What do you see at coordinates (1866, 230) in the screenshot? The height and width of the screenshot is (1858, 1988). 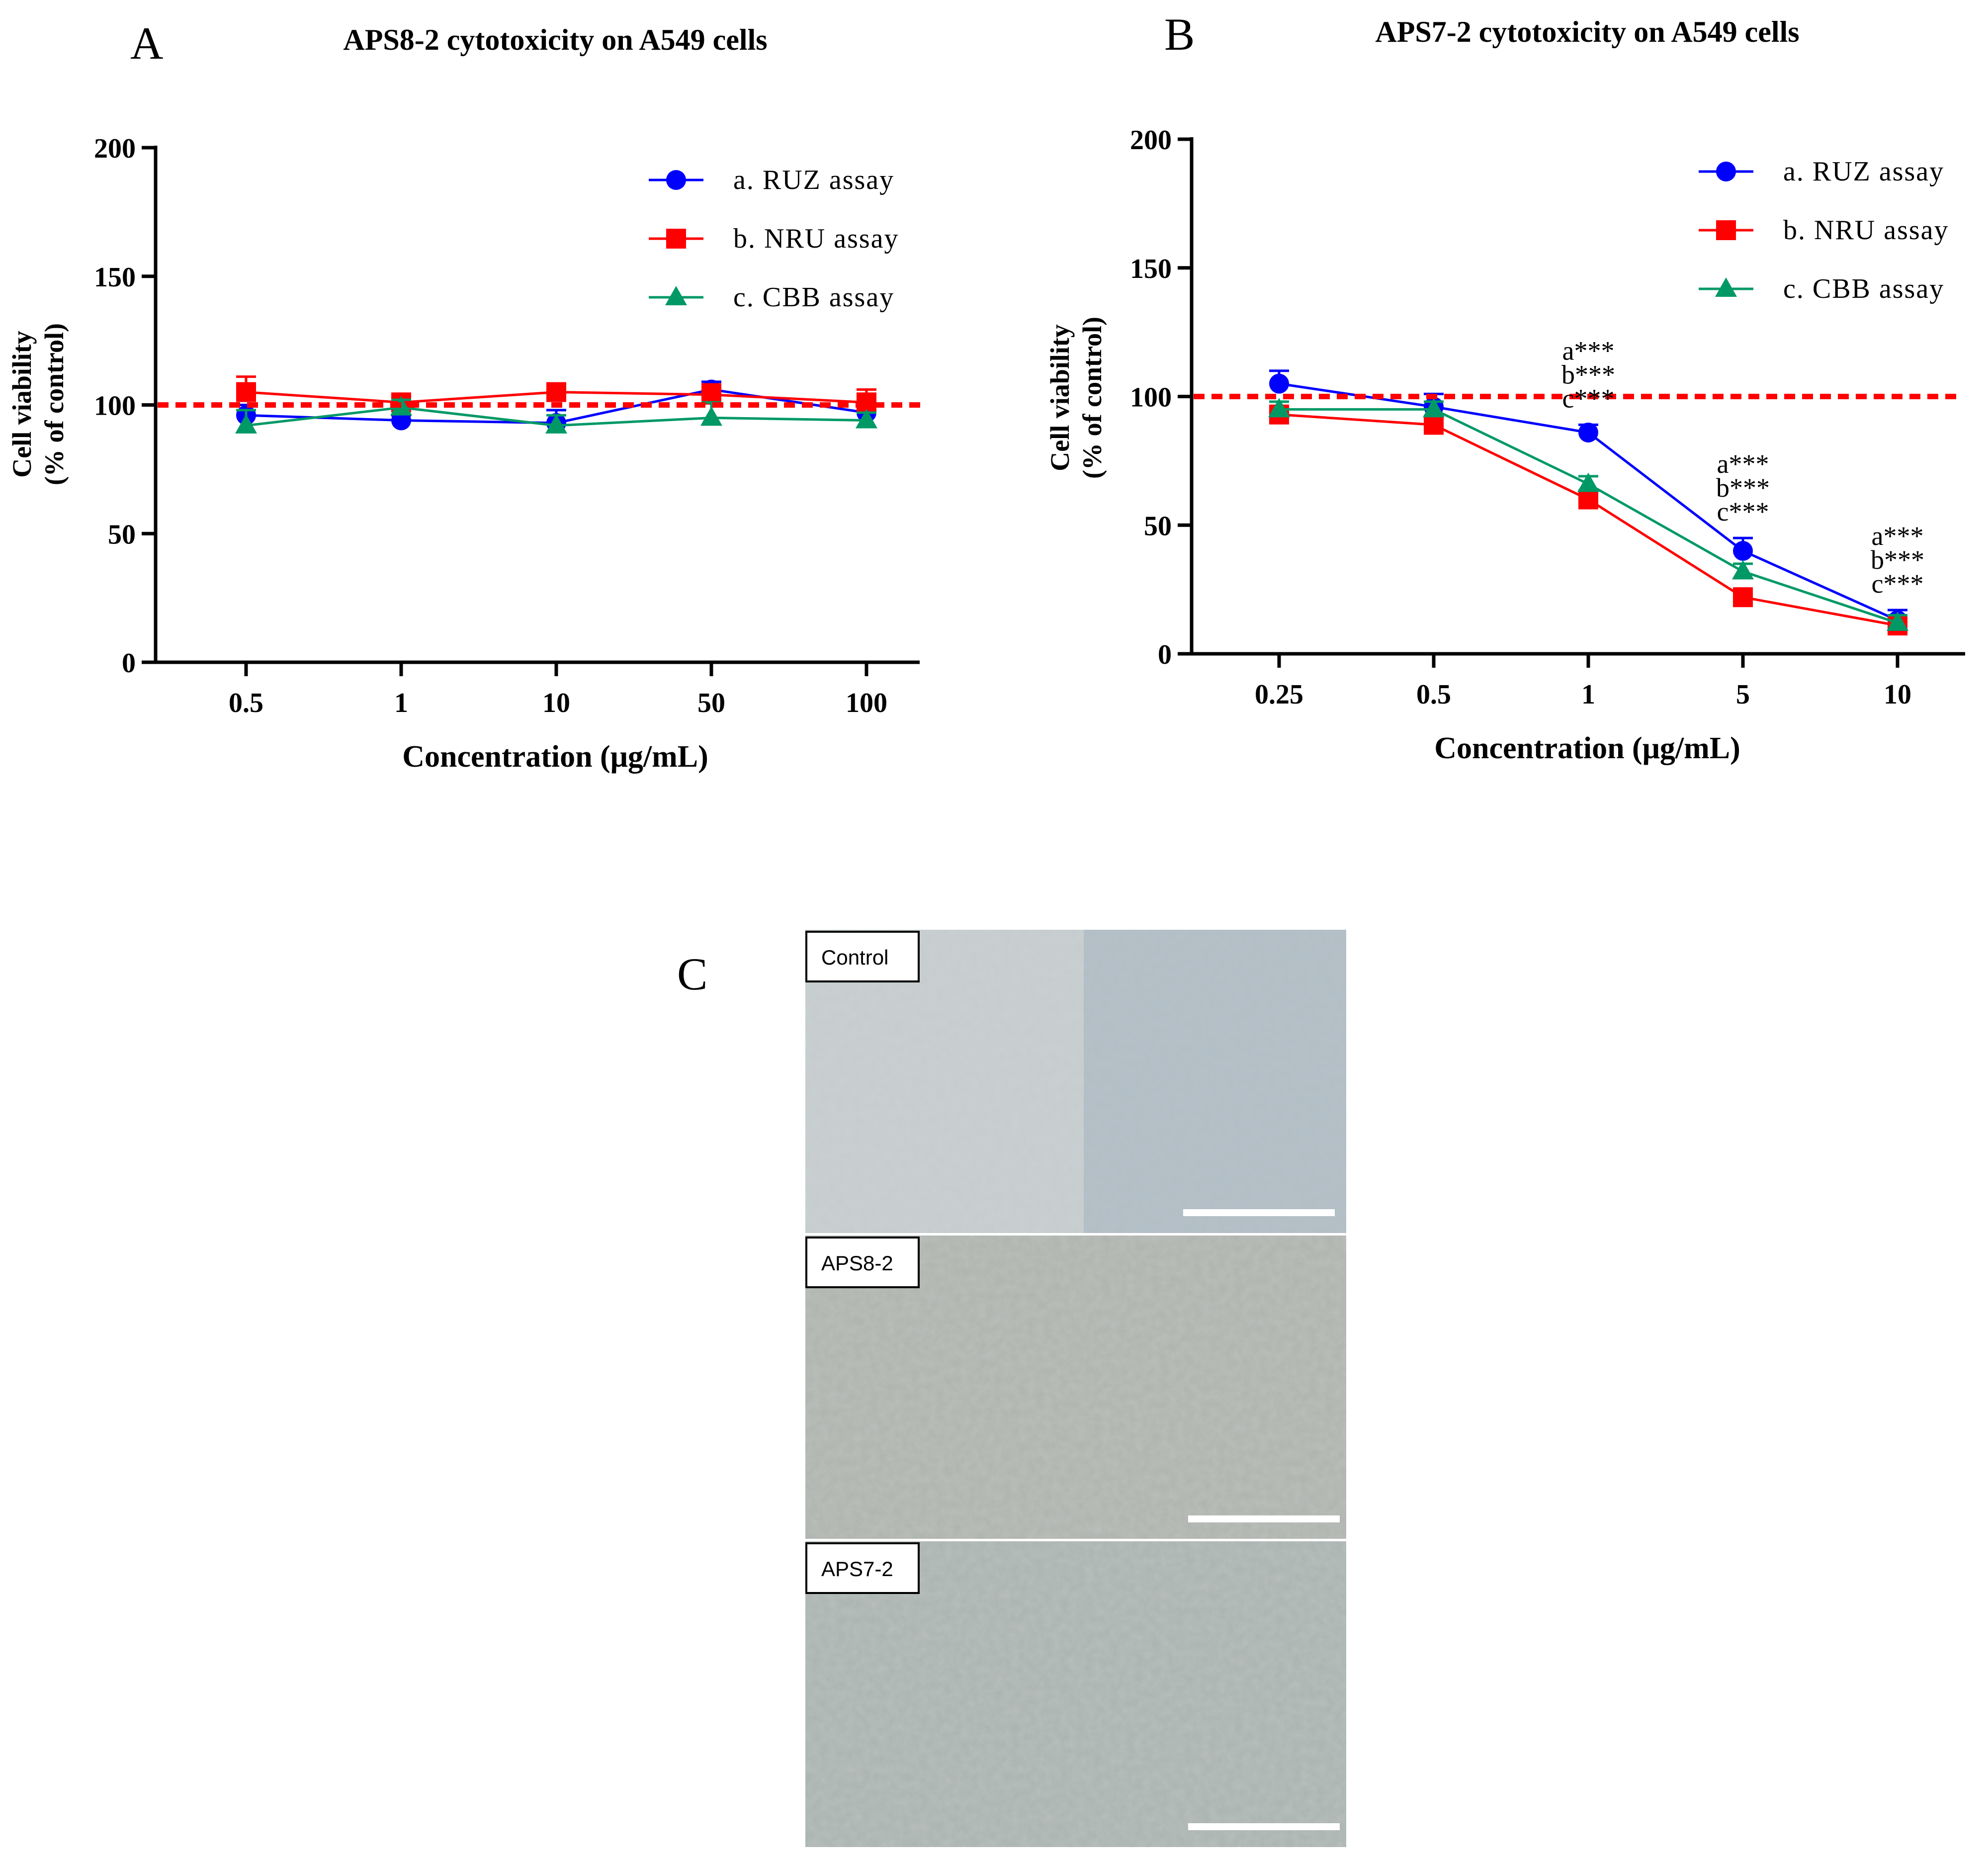 I see `panel-b-legend-label-2: b. NRU assay` at bounding box center [1866, 230].